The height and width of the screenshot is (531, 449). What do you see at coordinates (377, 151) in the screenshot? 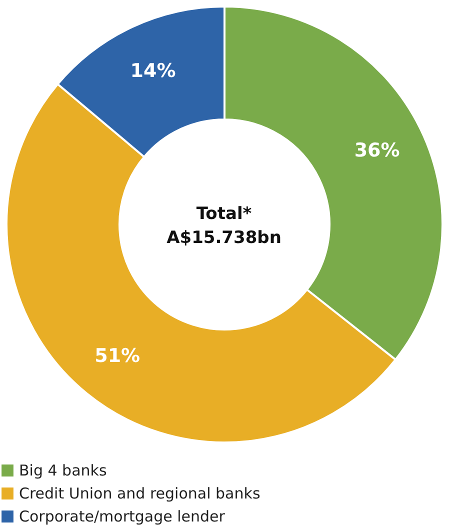
I see `data-label: 36%` at bounding box center [377, 151].